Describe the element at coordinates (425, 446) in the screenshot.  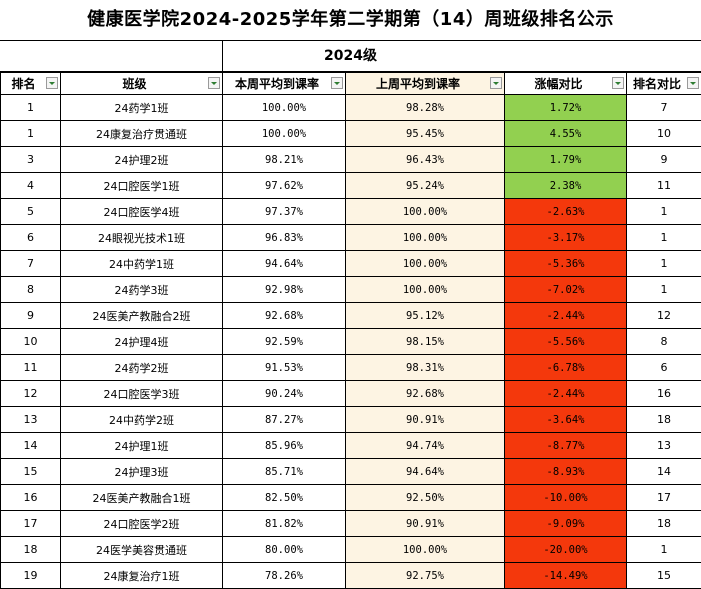
I see `last-week-cell: 94.74%` at that location.